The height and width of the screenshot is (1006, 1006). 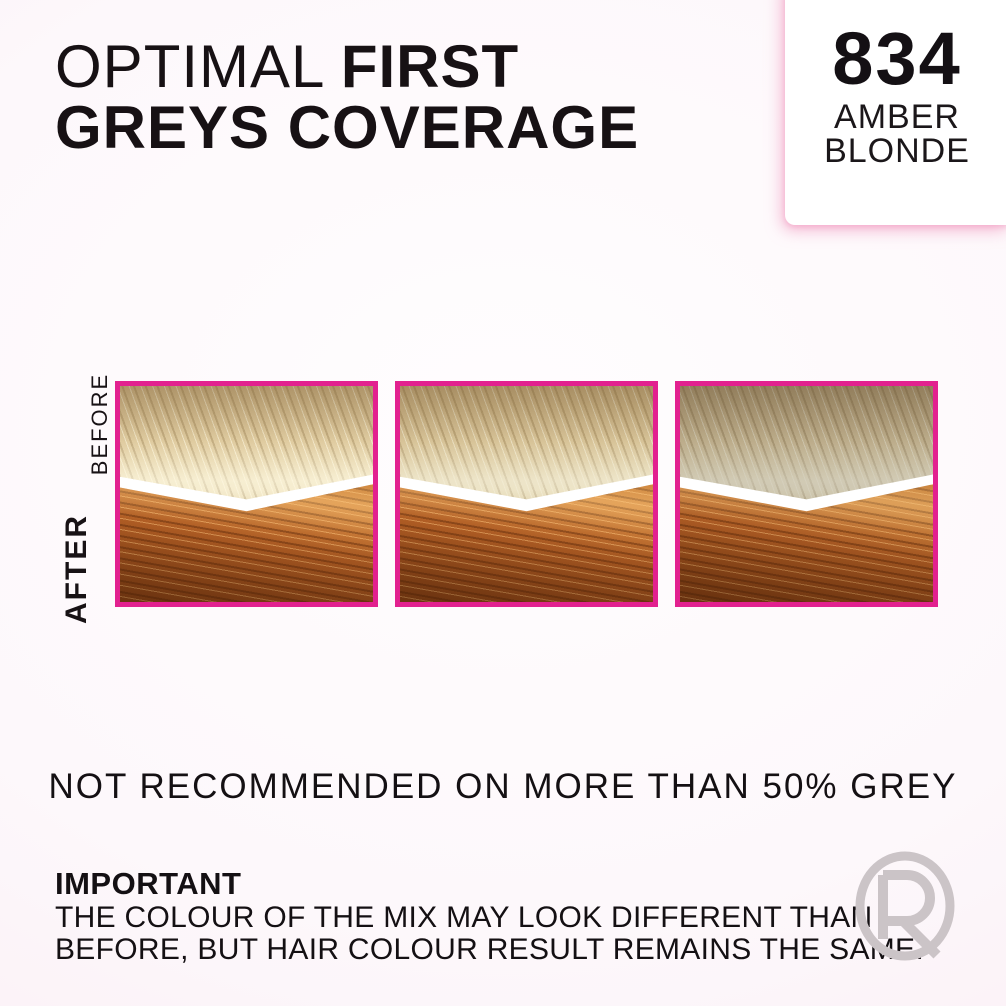 I want to click on swatch-3-before-hair, so click(x=806, y=443).